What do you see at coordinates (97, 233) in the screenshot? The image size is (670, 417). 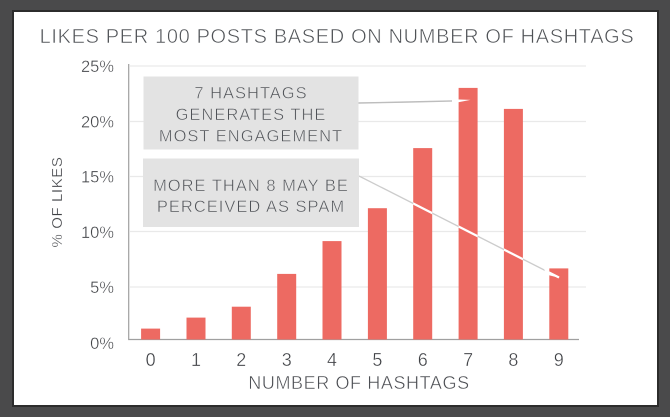 I see `svg-text: 10%` at bounding box center [97, 233].